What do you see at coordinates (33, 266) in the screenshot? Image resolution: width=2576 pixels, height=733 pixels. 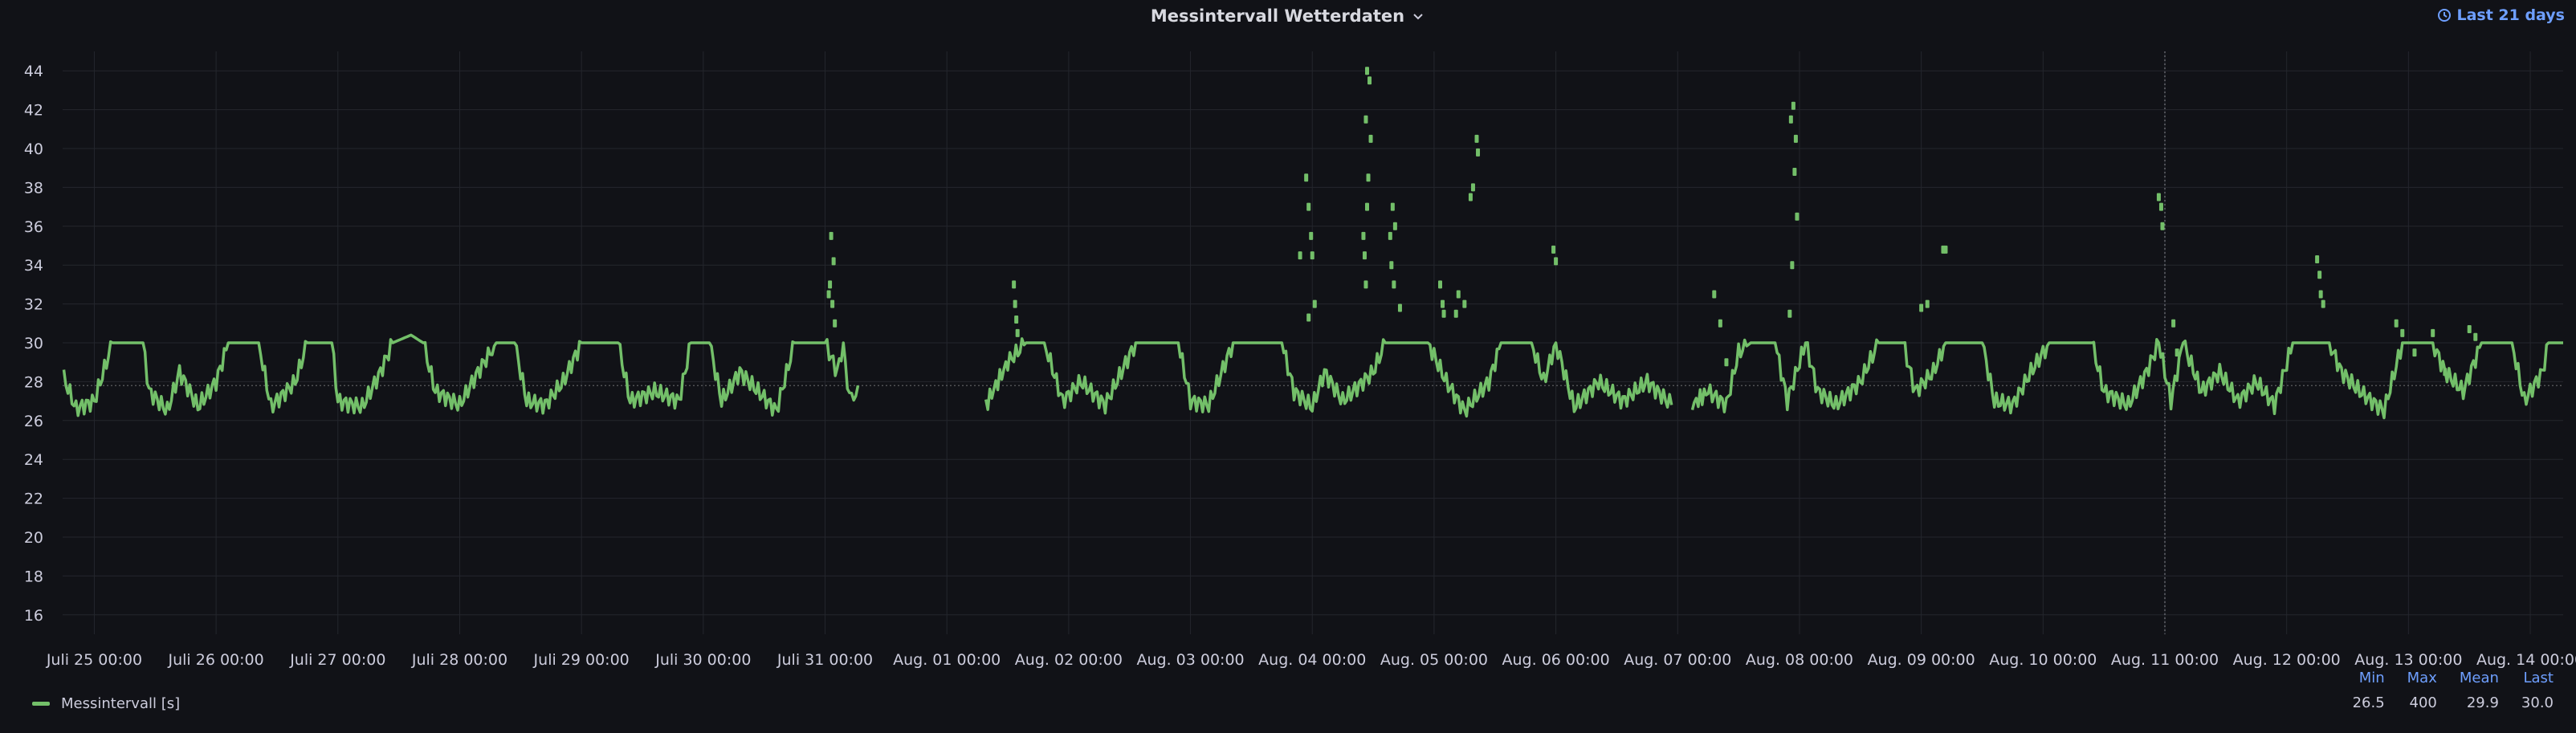 I see `y-tick-label: 34` at bounding box center [33, 266].